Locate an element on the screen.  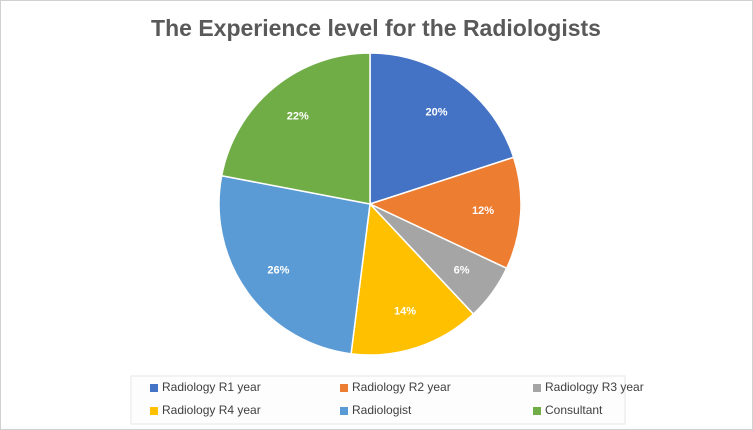
legend-box is located at coordinates (378, 400).